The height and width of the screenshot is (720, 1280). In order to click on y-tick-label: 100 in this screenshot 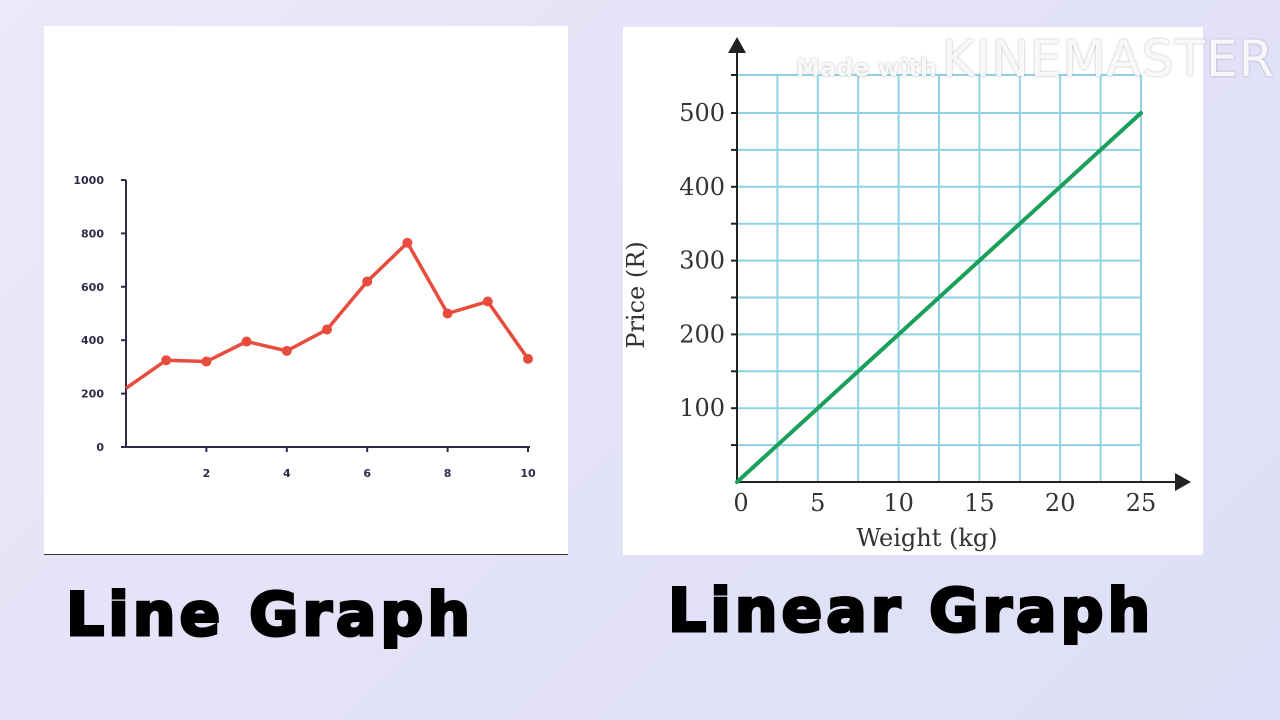, I will do `click(702, 408)`.